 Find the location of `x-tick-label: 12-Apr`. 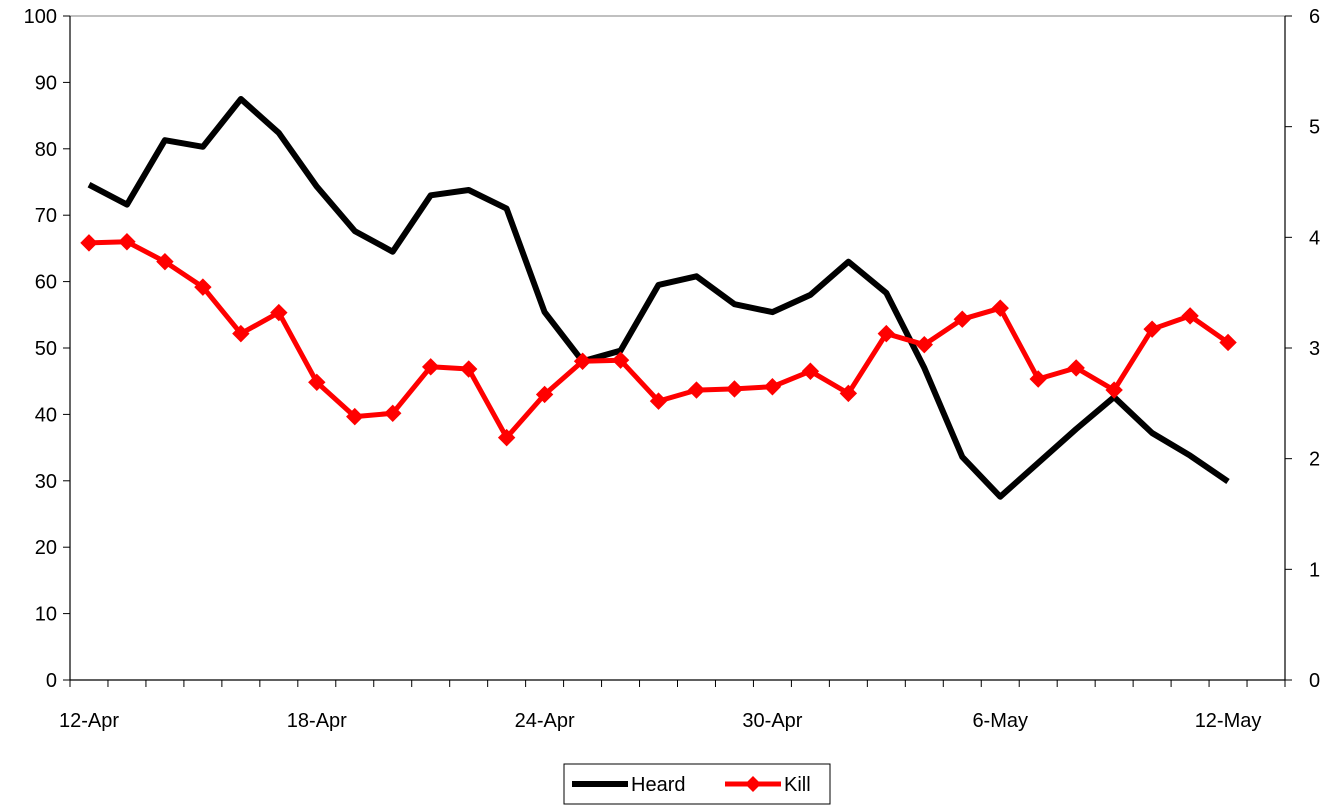

x-tick-label: 12-Apr is located at coordinates (89, 721).